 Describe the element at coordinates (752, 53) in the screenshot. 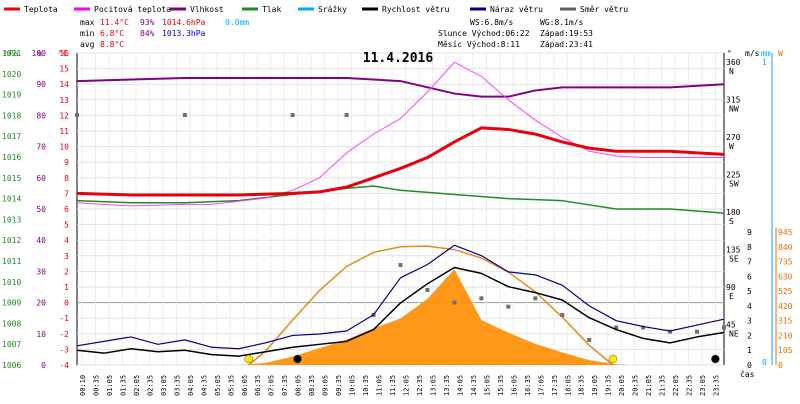

I see `wind-unit: m/s` at that location.